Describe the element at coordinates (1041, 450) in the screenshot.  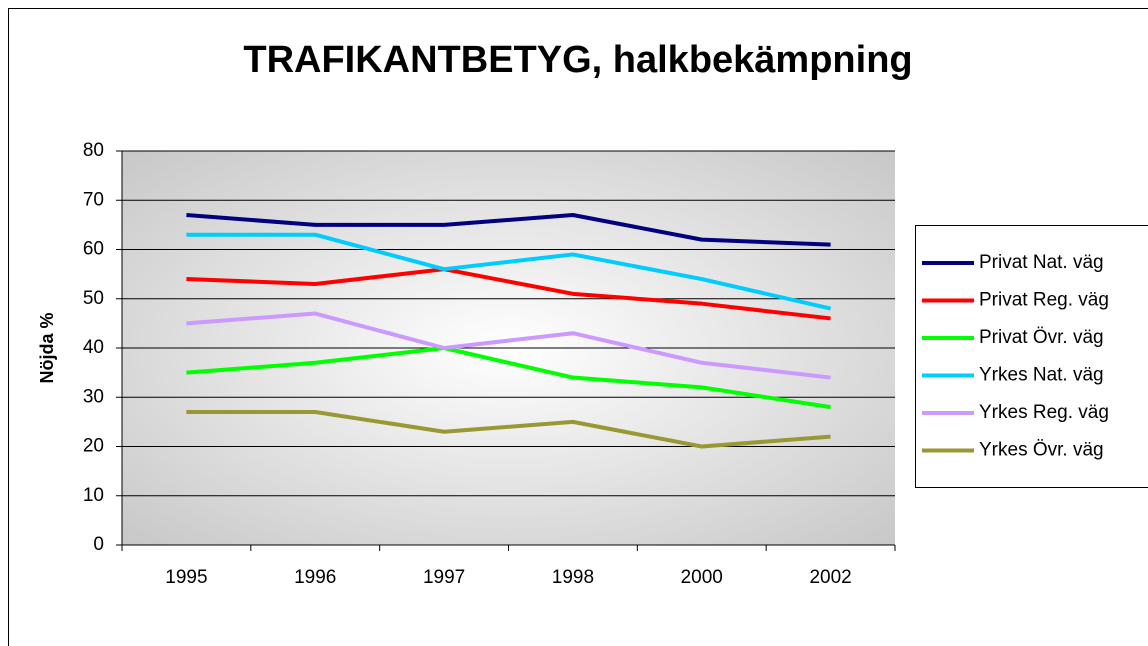
I see `legend-label: Yrkes Övr. väg` at that location.